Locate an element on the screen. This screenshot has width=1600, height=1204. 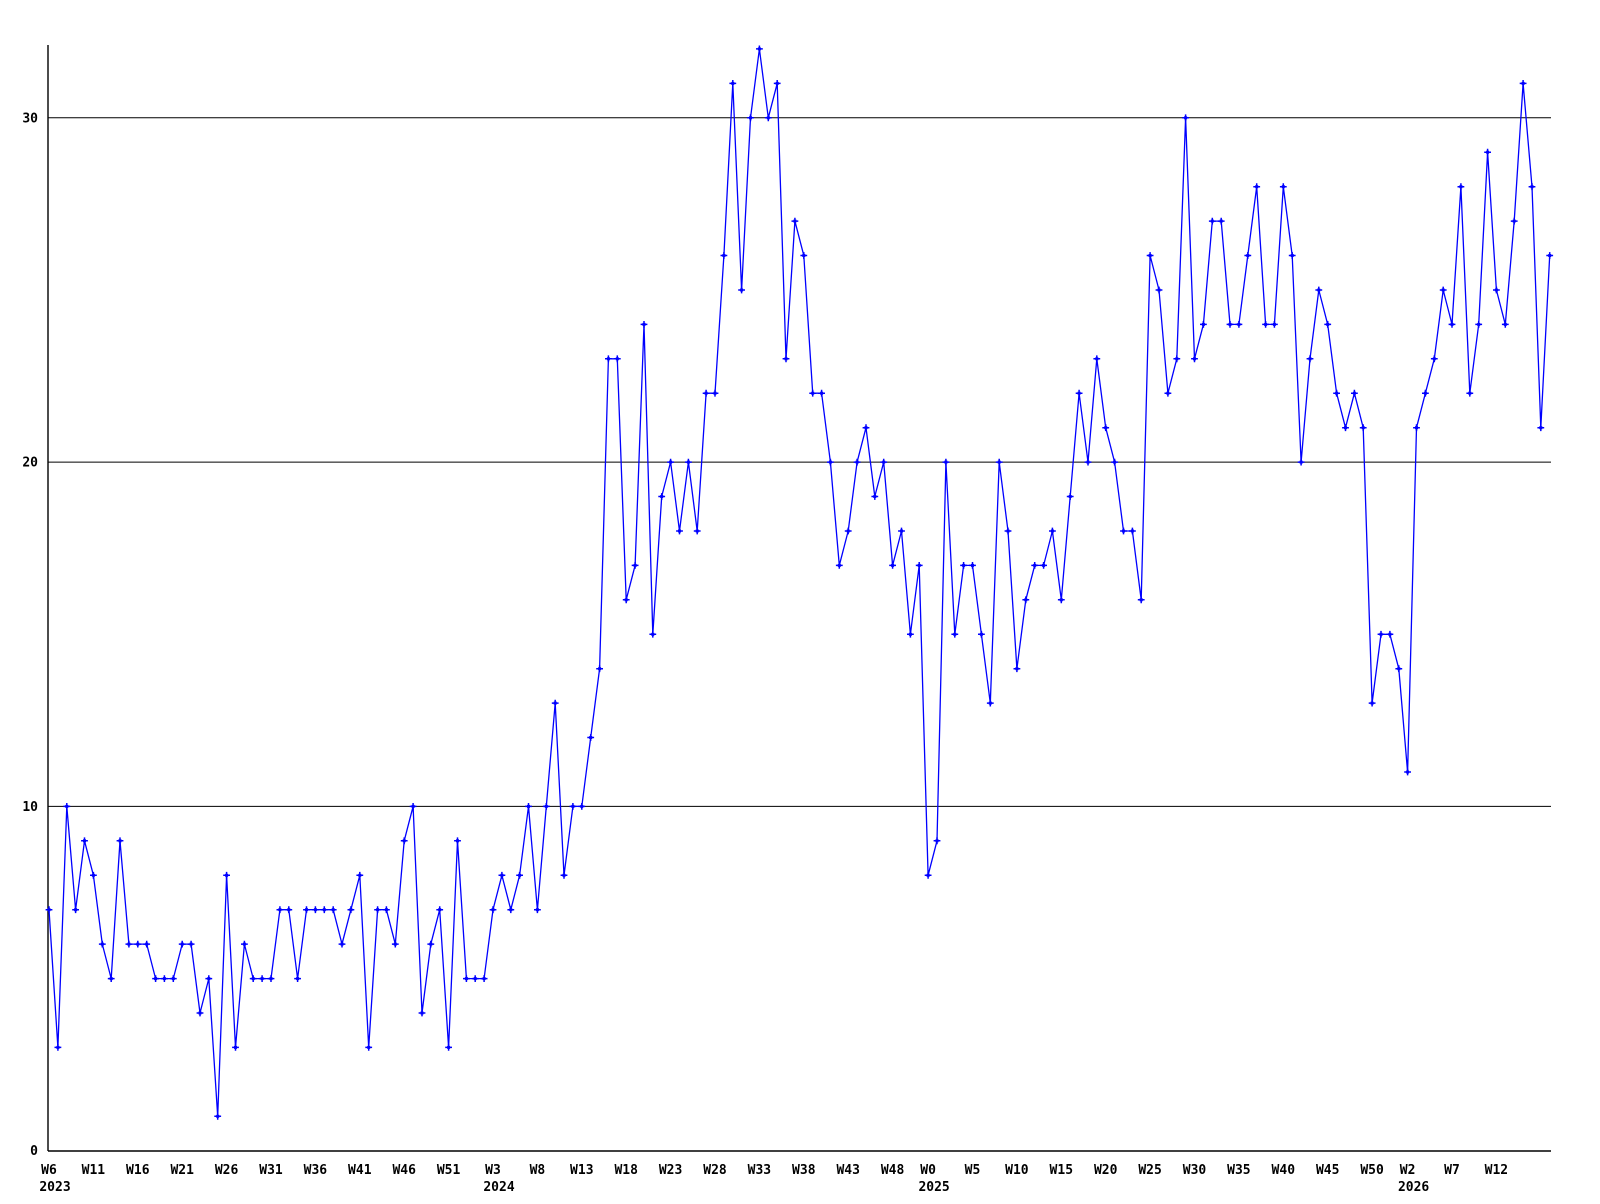
x-tick-label: W7 is located at coordinates (1452, 1170).